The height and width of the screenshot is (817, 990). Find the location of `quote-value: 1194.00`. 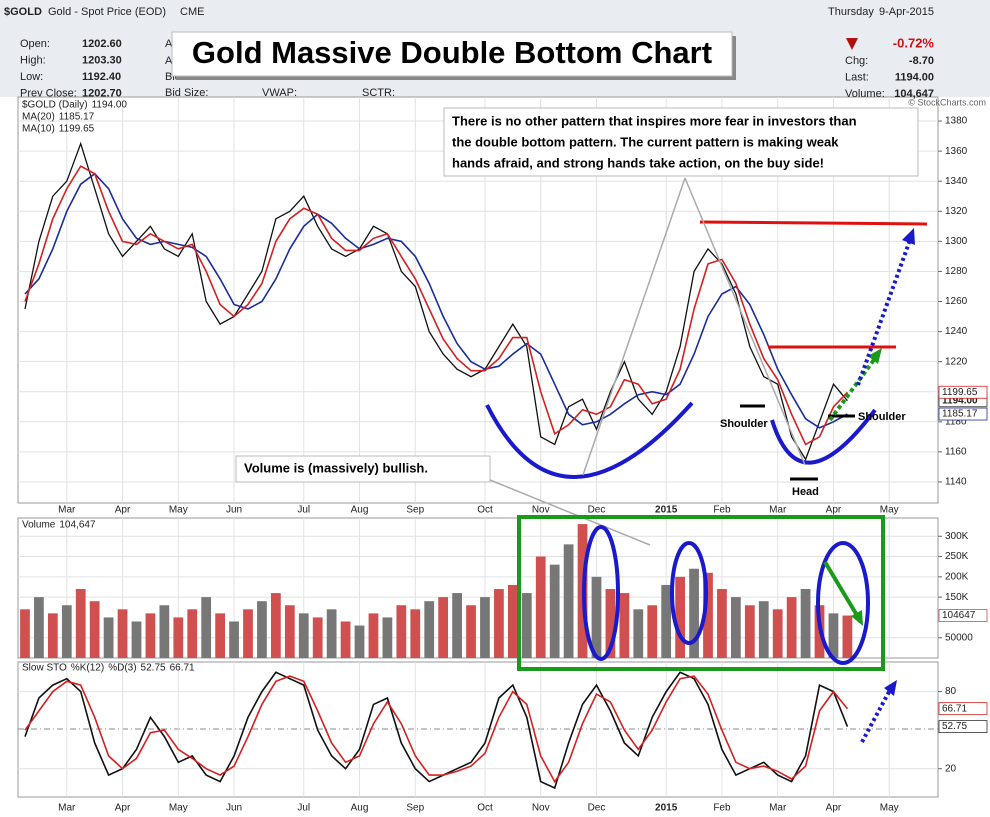

quote-value: 1194.00 is located at coordinates (914, 77).